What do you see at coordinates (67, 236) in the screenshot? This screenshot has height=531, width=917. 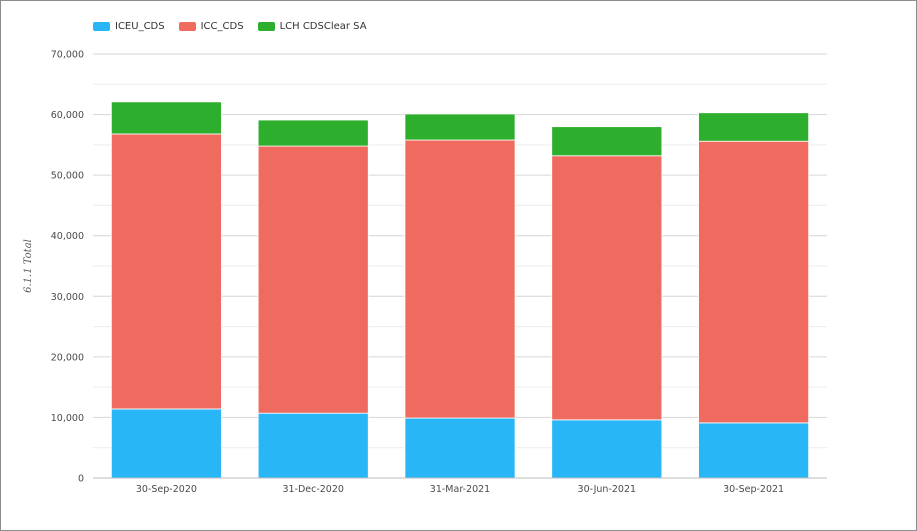 I see `y-tick-label: 40,000` at bounding box center [67, 236].